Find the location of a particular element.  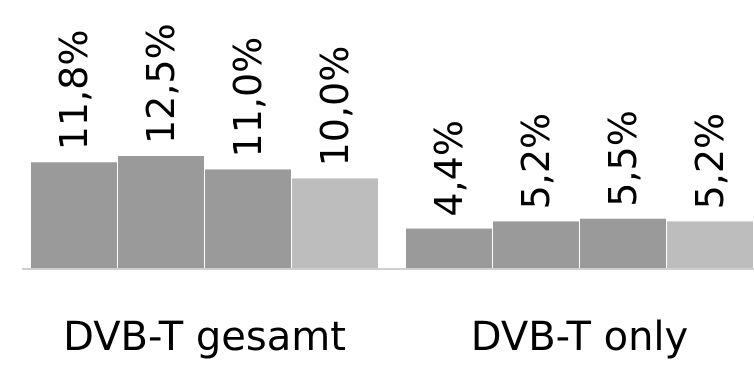

value-label-2-1: 4,4% is located at coordinates (449, 168).